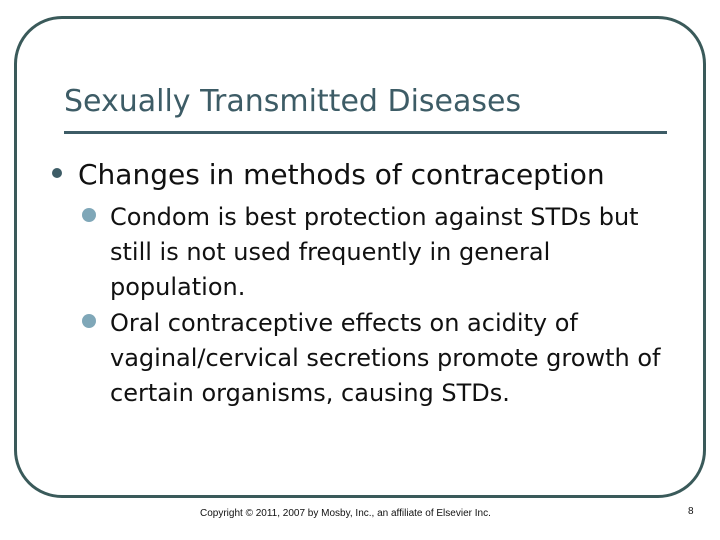  What do you see at coordinates (691, 511) in the screenshot?
I see `page-number: 8` at bounding box center [691, 511].